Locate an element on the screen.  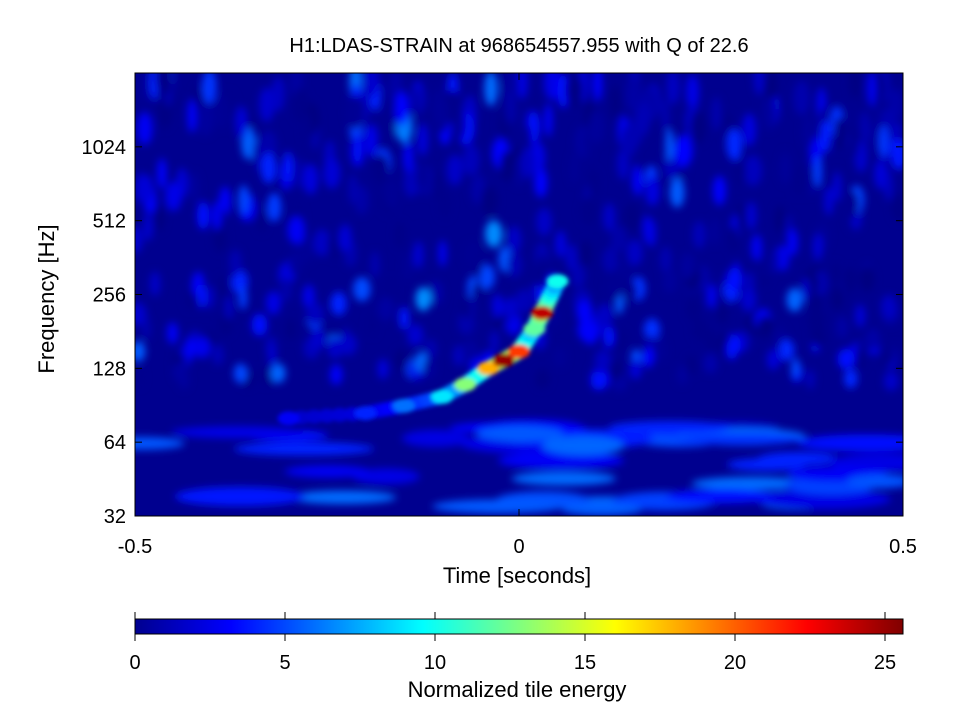
colorbar-tick-label: 10 is located at coordinates (435, 663).